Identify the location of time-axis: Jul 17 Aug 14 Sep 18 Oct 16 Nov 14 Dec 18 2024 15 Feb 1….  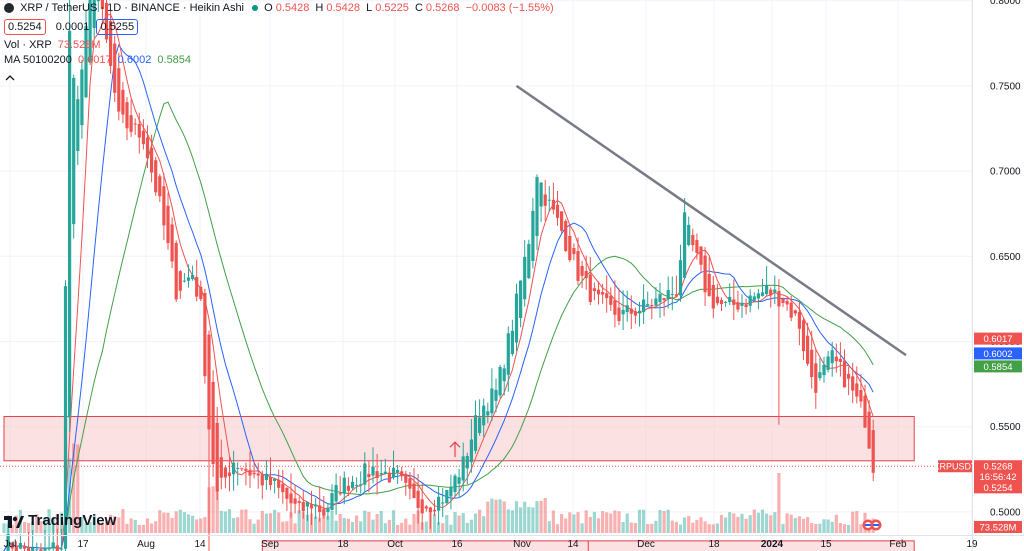
(512, 543).